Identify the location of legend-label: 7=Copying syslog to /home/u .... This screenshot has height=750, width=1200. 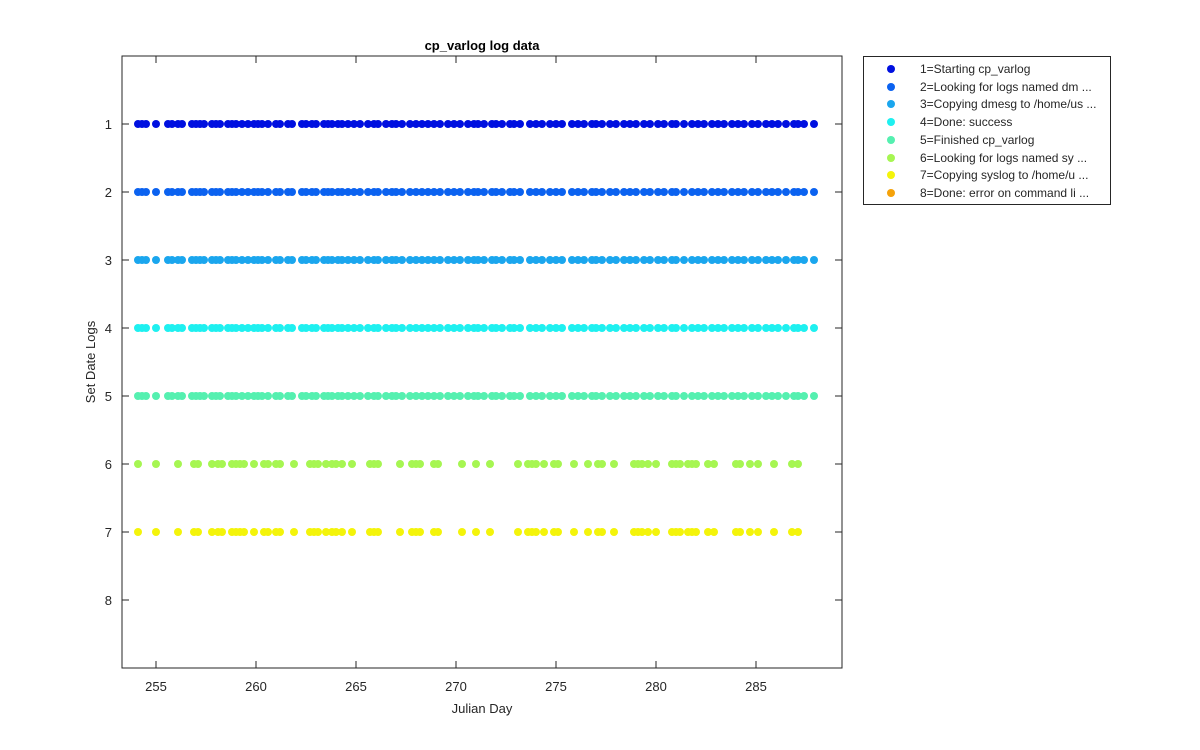
(1004, 175).